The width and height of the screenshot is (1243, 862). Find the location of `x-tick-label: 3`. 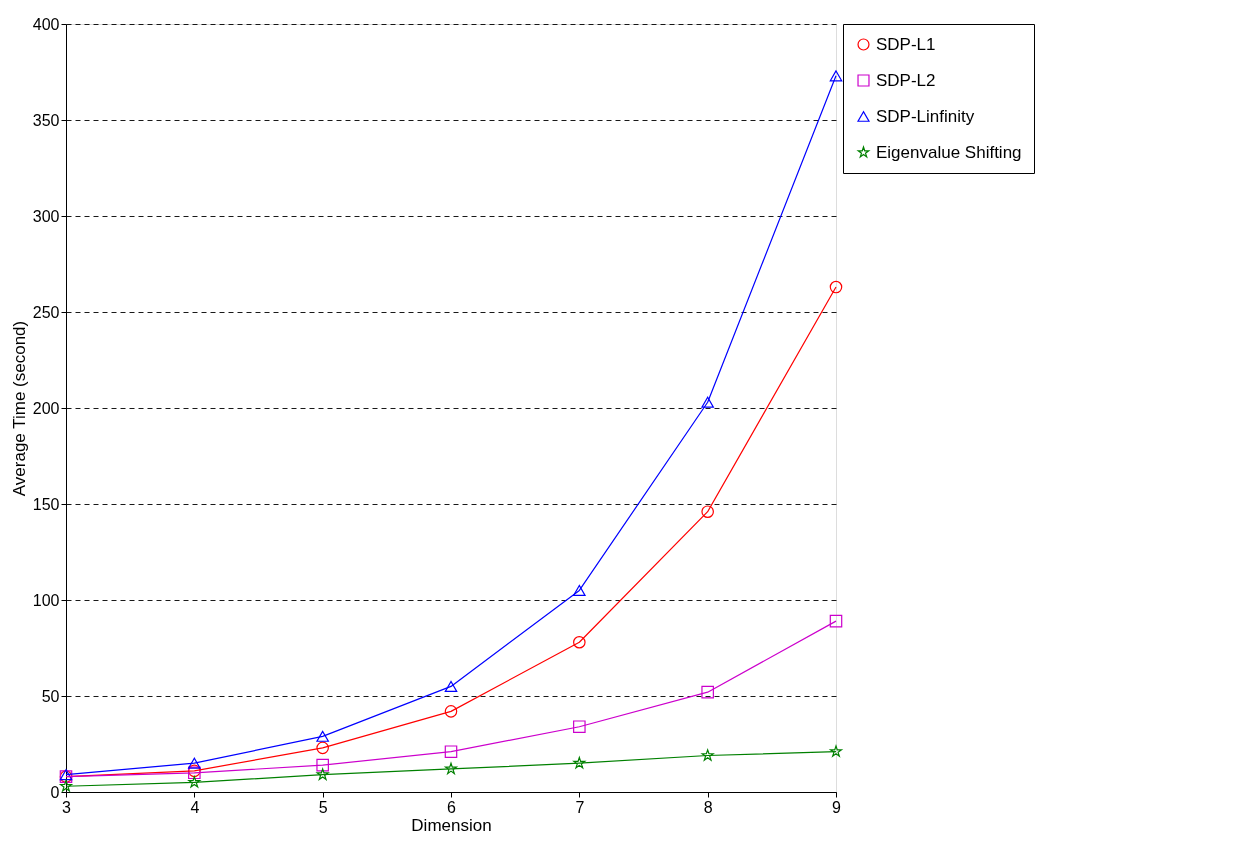

x-tick-label: 3 is located at coordinates (67, 807).